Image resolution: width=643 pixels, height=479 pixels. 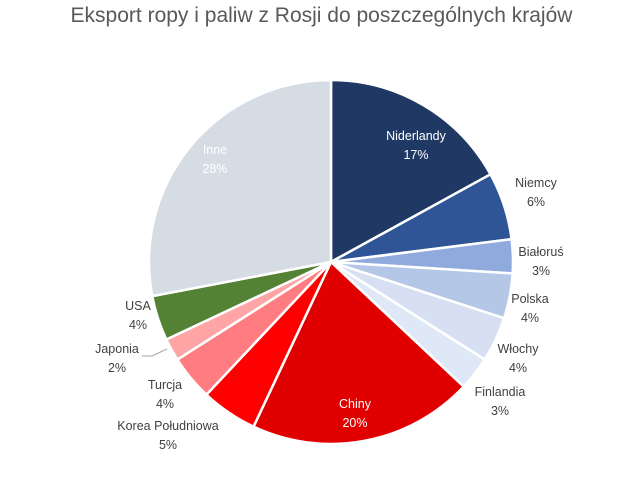 I want to click on slice-niderlandy, so click(x=411, y=171).